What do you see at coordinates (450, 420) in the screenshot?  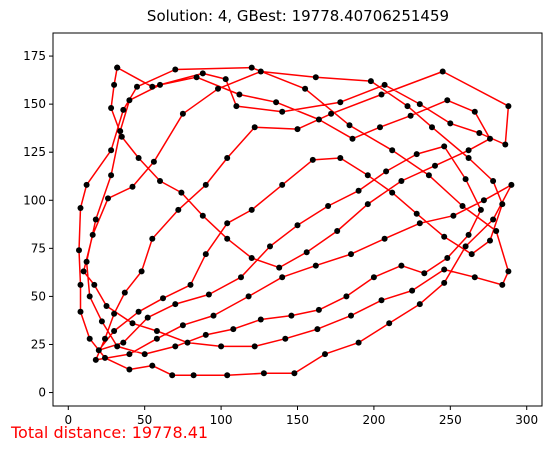 I see `x-tick-label: 250` at bounding box center [450, 420].